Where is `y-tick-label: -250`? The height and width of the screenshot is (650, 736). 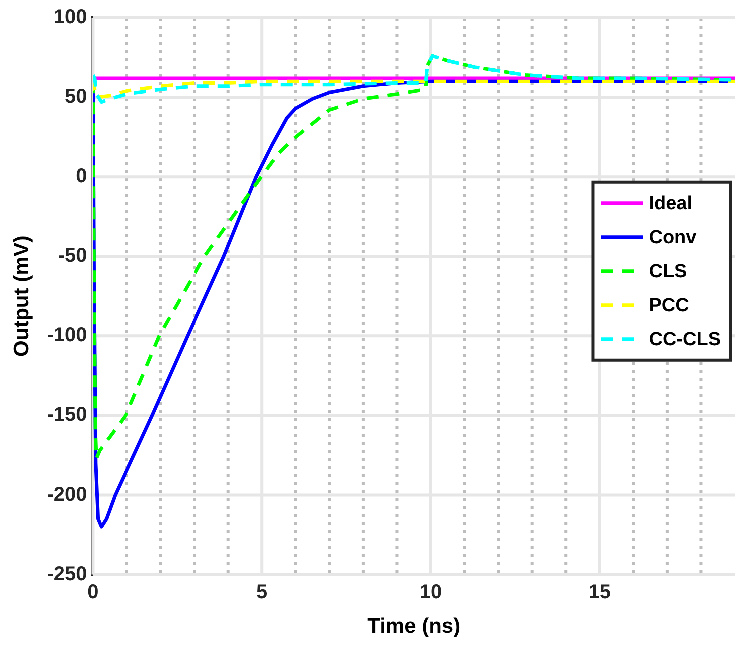
y-tick-label: -250 is located at coordinates (67, 574).